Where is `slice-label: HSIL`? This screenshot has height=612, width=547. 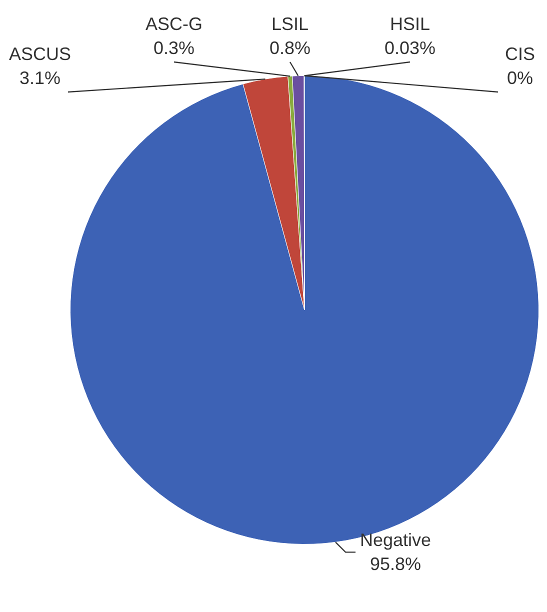 slice-label: HSIL is located at coordinates (410, 24).